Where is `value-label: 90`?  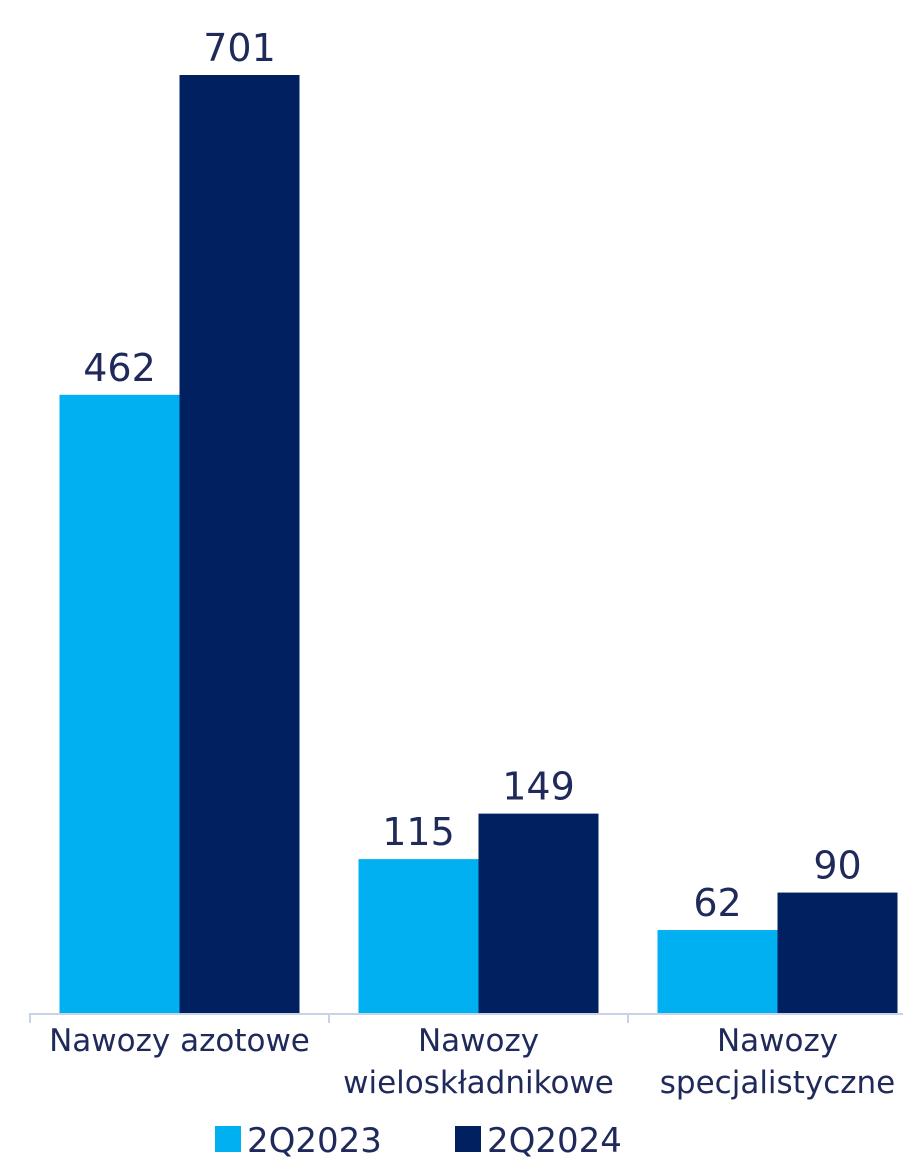 value-label: 90 is located at coordinates (837, 866).